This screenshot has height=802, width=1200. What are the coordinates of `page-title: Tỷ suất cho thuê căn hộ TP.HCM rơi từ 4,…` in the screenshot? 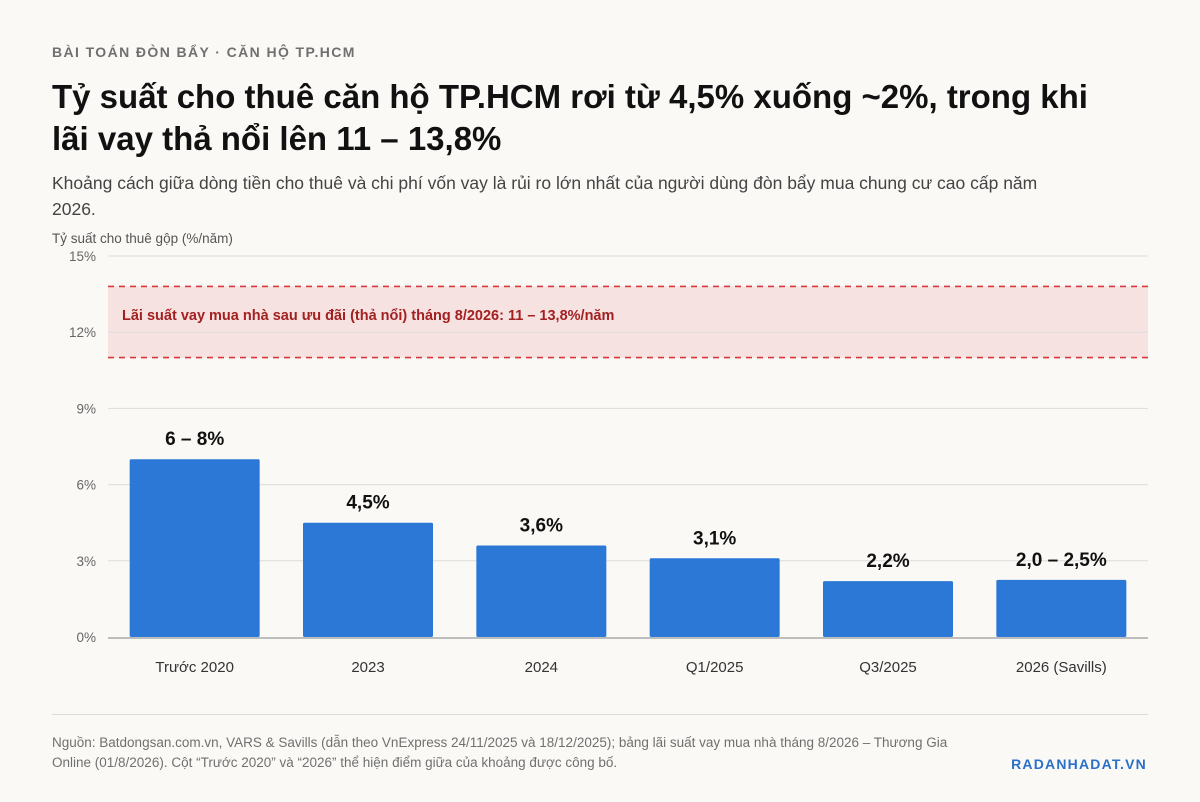 It's located at (570, 117).